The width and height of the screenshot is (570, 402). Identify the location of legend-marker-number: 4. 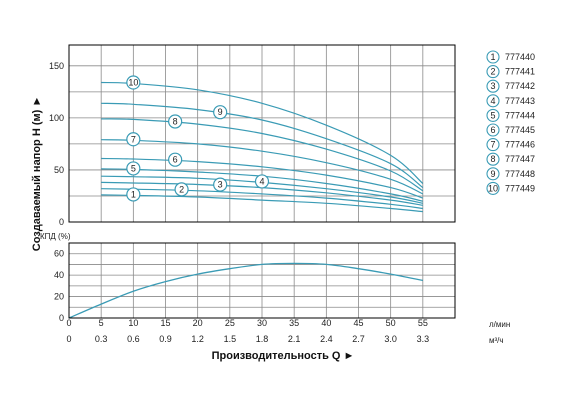
(492, 101).